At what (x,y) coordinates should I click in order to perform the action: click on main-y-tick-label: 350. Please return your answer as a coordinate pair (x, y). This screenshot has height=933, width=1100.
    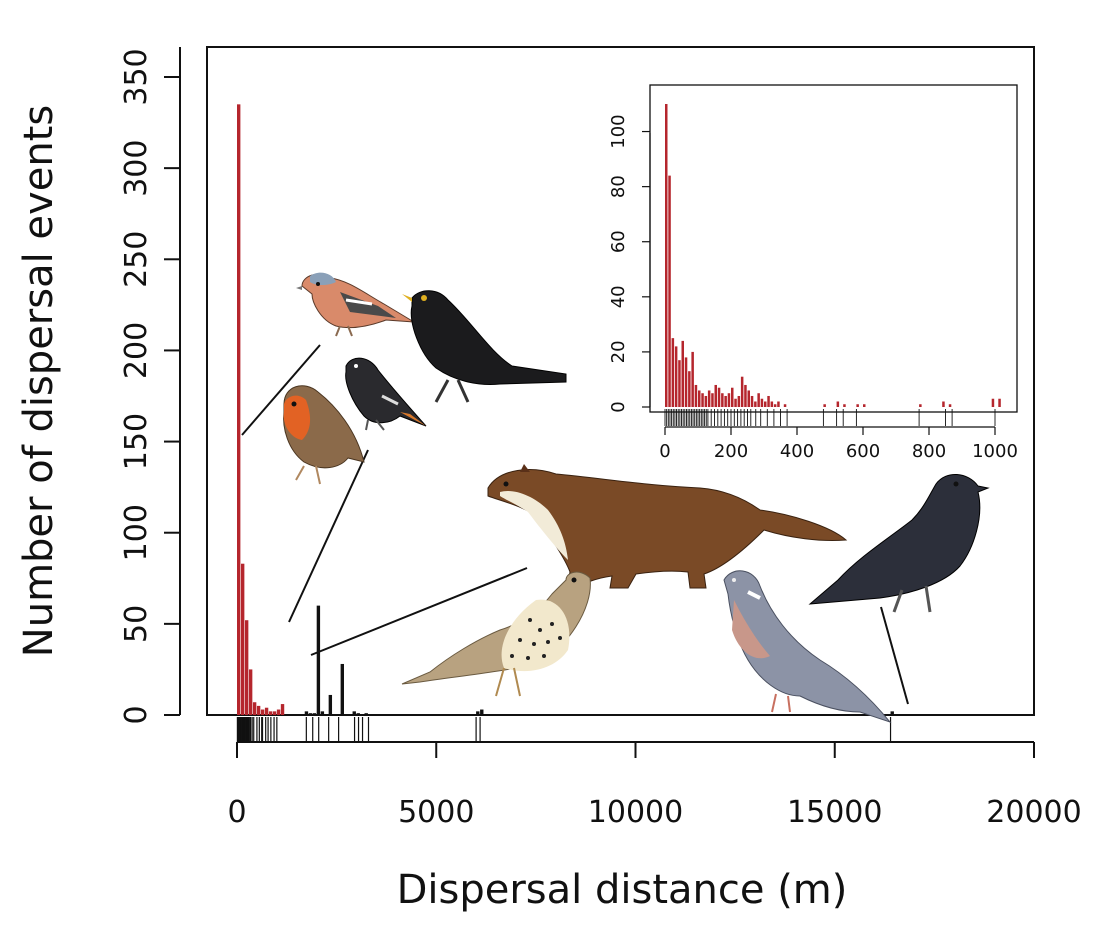
    Looking at the image, I should click on (136, 76).